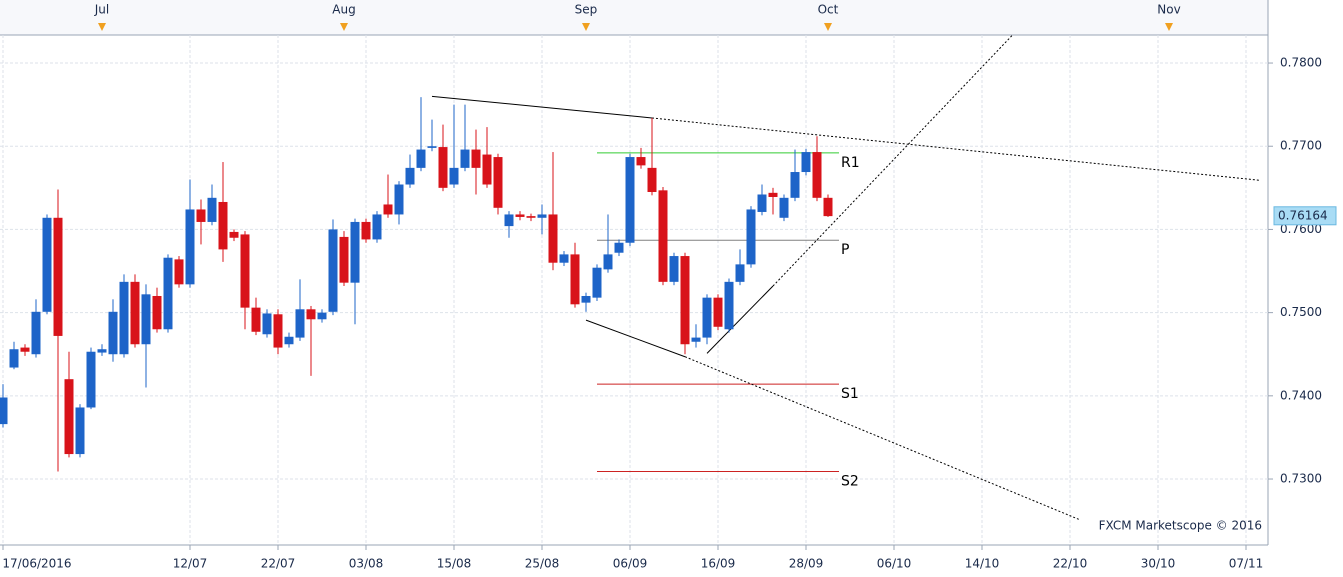 The height and width of the screenshot is (577, 1343). I want to click on y-tick-label: 0.7500, so click(1301, 312).